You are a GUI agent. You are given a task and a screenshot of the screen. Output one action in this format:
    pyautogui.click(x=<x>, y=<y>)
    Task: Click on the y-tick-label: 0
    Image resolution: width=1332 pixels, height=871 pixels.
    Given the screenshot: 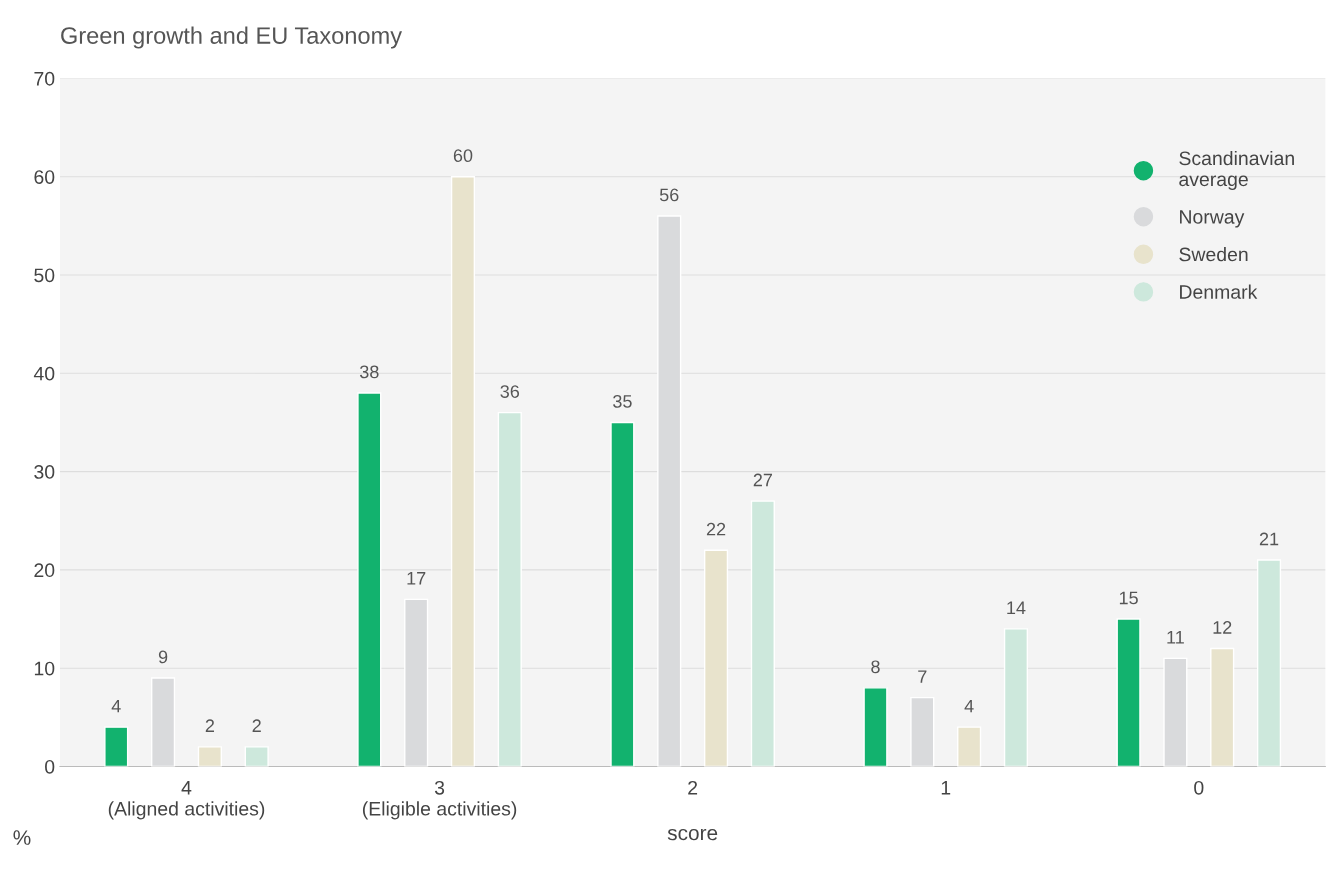 What is the action you would take?
    pyautogui.click(x=50, y=766)
    